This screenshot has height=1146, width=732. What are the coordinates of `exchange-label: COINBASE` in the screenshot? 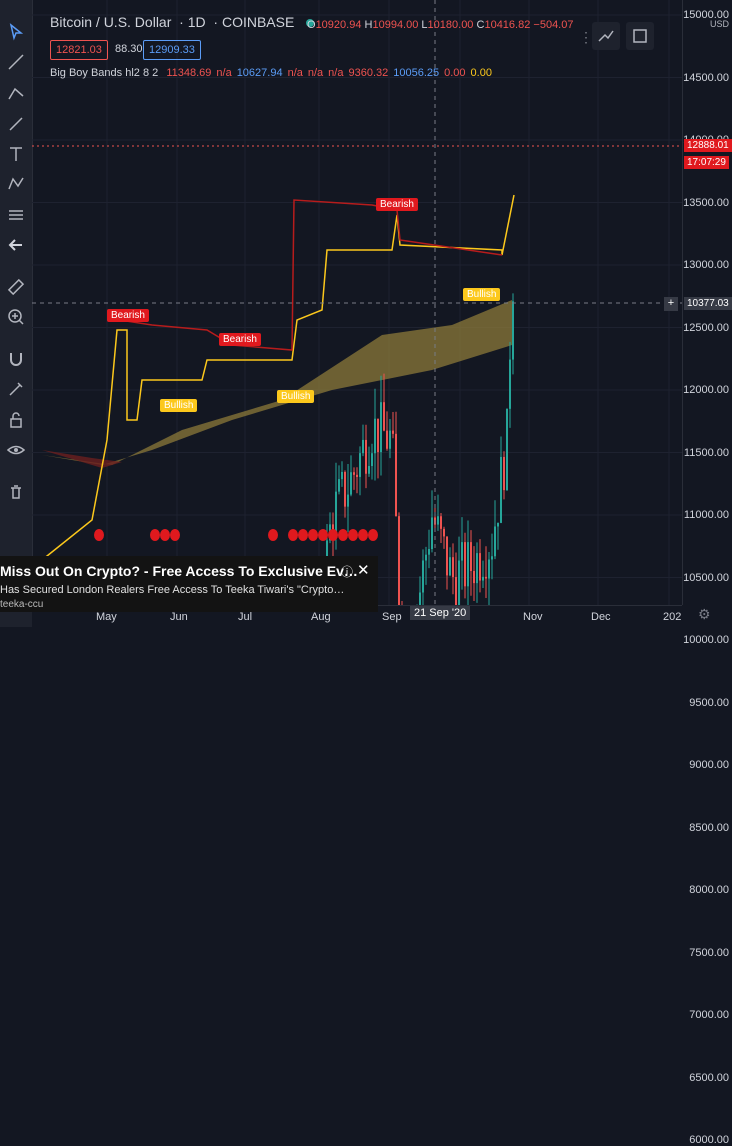 It's located at (258, 22).